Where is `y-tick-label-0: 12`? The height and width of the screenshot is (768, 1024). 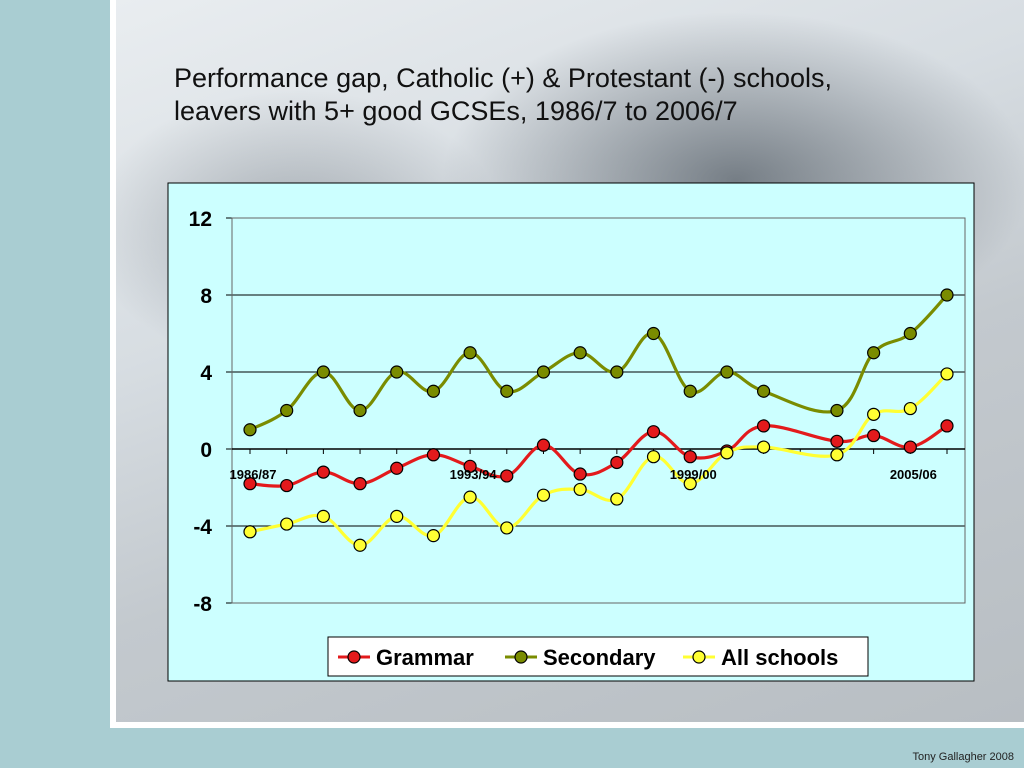
y-tick-label-0: 12 is located at coordinates (200, 219).